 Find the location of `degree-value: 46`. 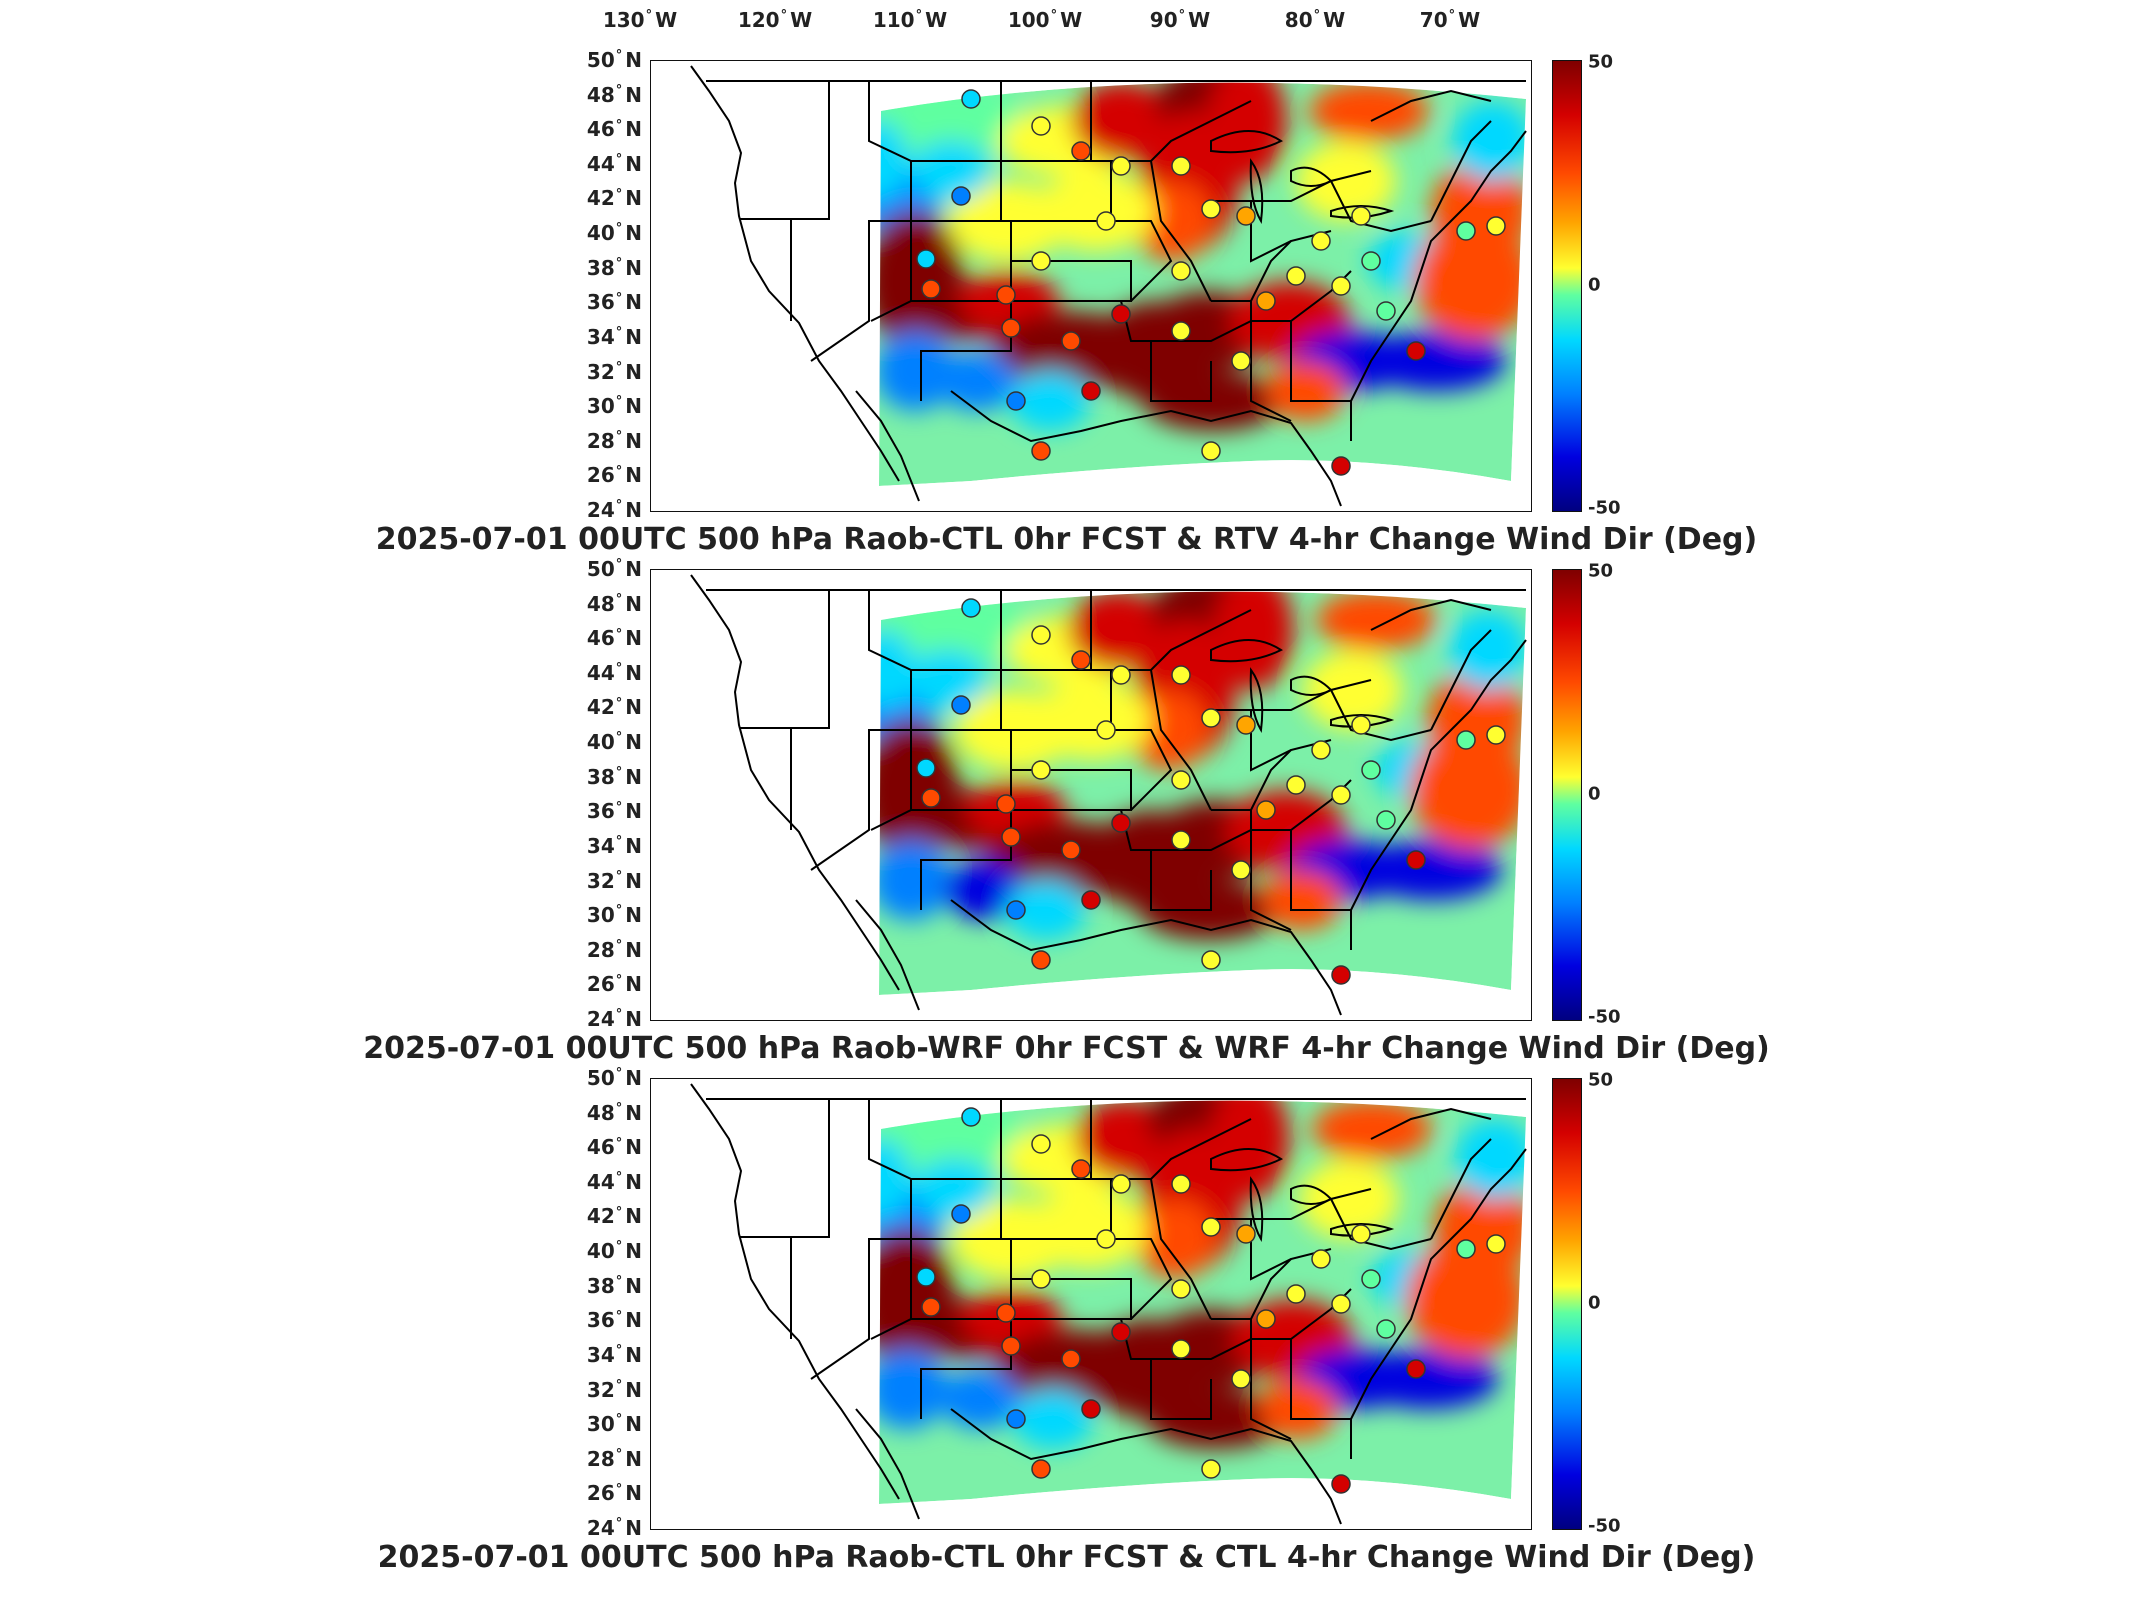

degree-value: 46 is located at coordinates (600, 638).